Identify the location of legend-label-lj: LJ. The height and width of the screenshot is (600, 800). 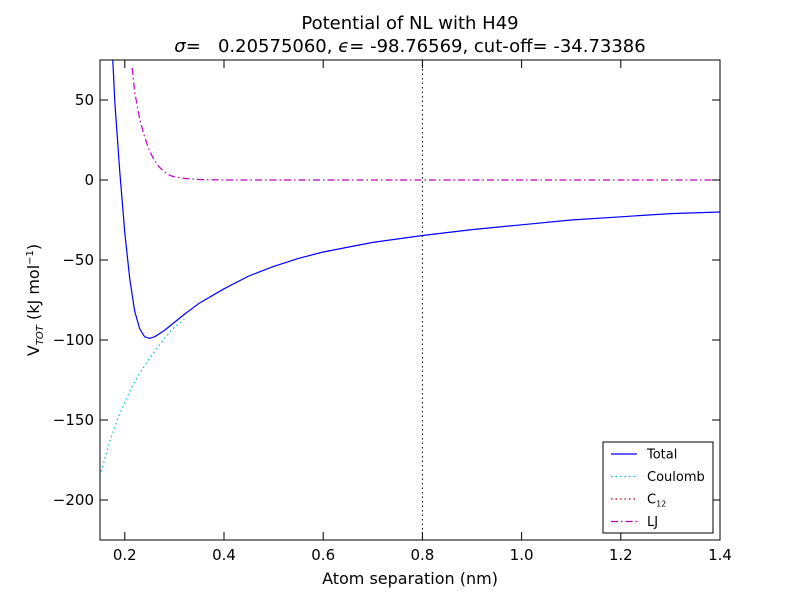
(652, 522).